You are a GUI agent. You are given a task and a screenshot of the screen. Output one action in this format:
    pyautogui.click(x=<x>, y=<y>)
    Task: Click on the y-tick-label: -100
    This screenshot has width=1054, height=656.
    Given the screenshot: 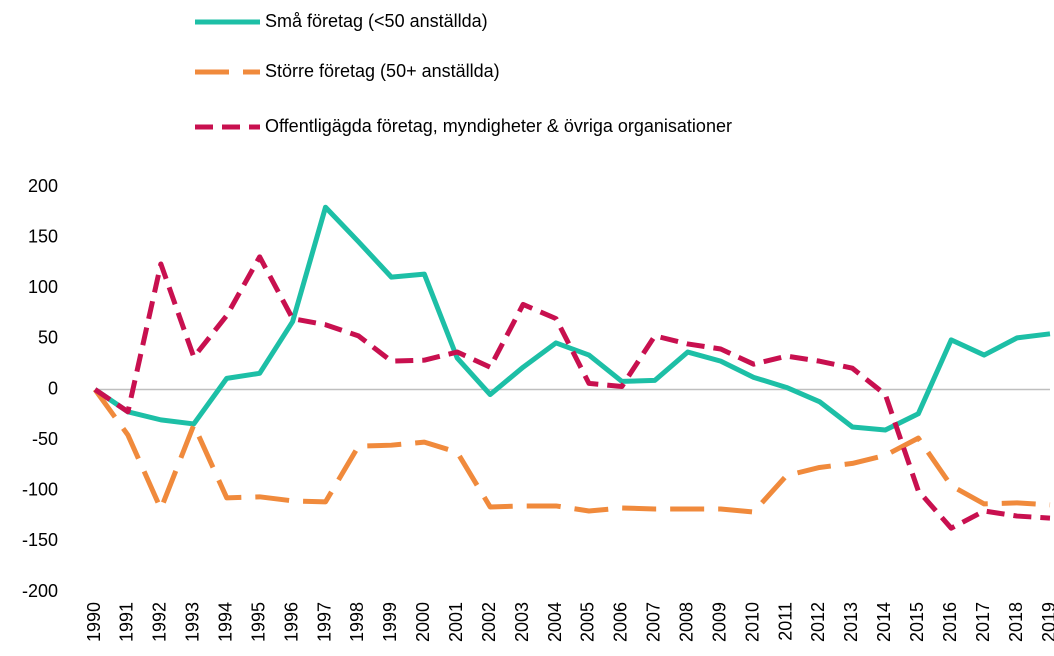 What is the action you would take?
    pyautogui.click(x=40, y=490)
    